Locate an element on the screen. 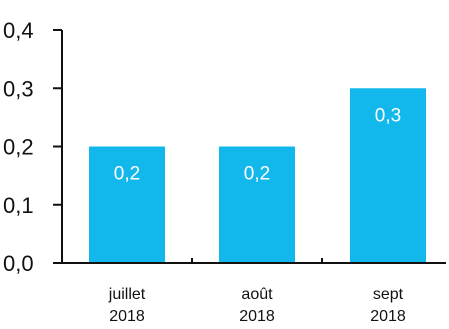  x-tick-labels: juillet 2018 août 2018 sept 2018 is located at coordinates (257, 305).